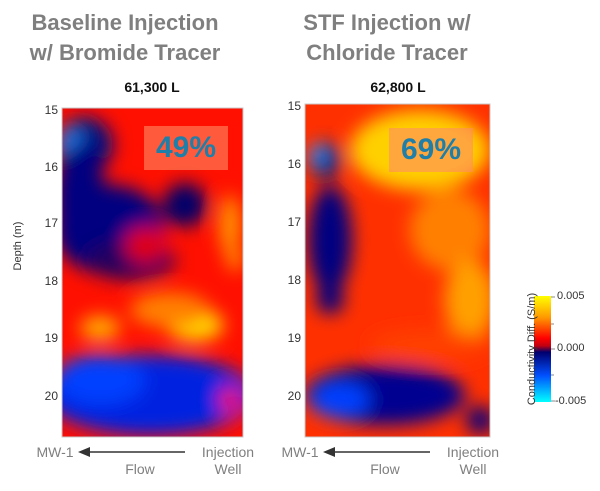  What do you see at coordinates (385, 469) in the screenshot?
I see `panel2-flow-label: Flow` at bounding box center [385, 469].